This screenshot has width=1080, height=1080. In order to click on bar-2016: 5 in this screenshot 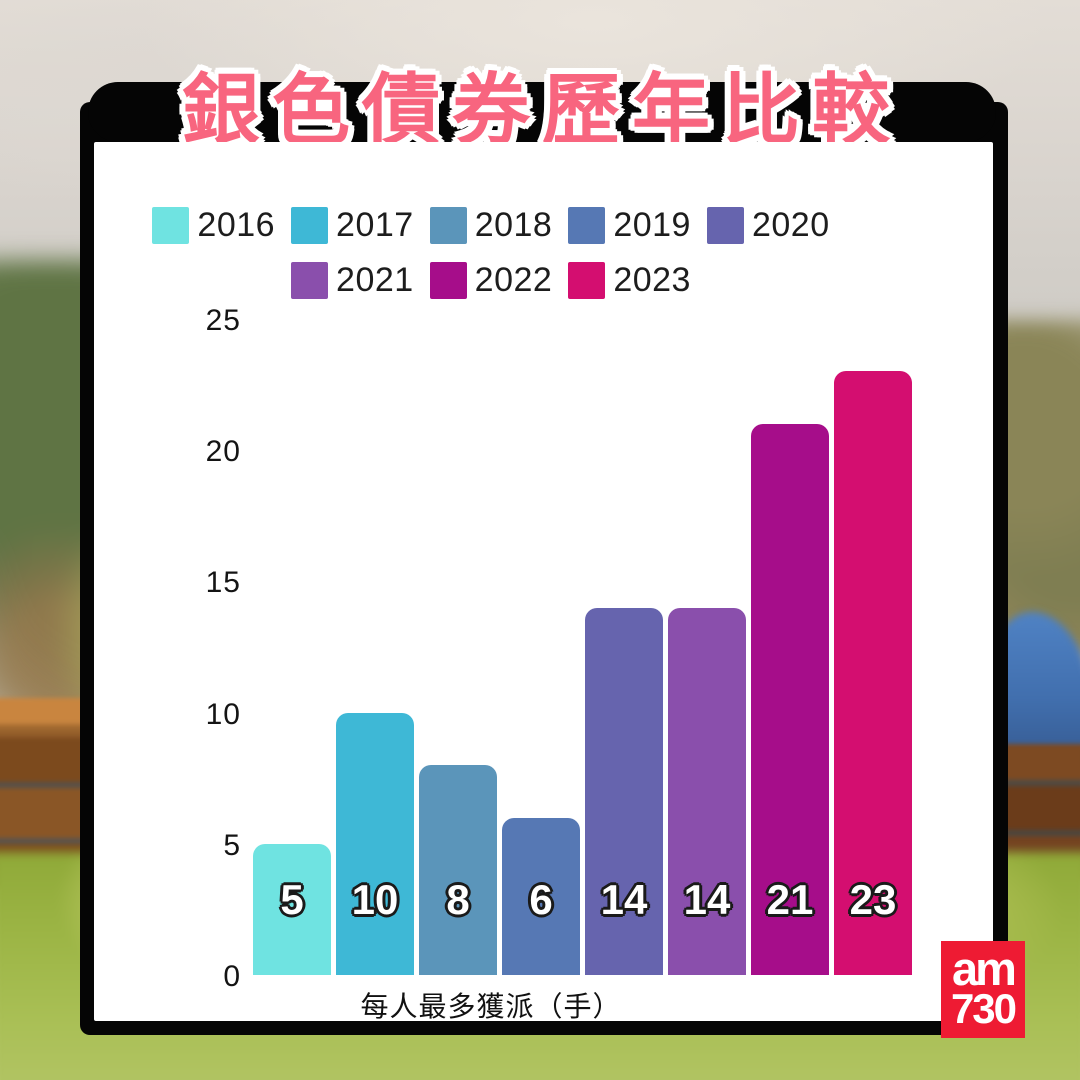, I will do `click(292, 909)`.